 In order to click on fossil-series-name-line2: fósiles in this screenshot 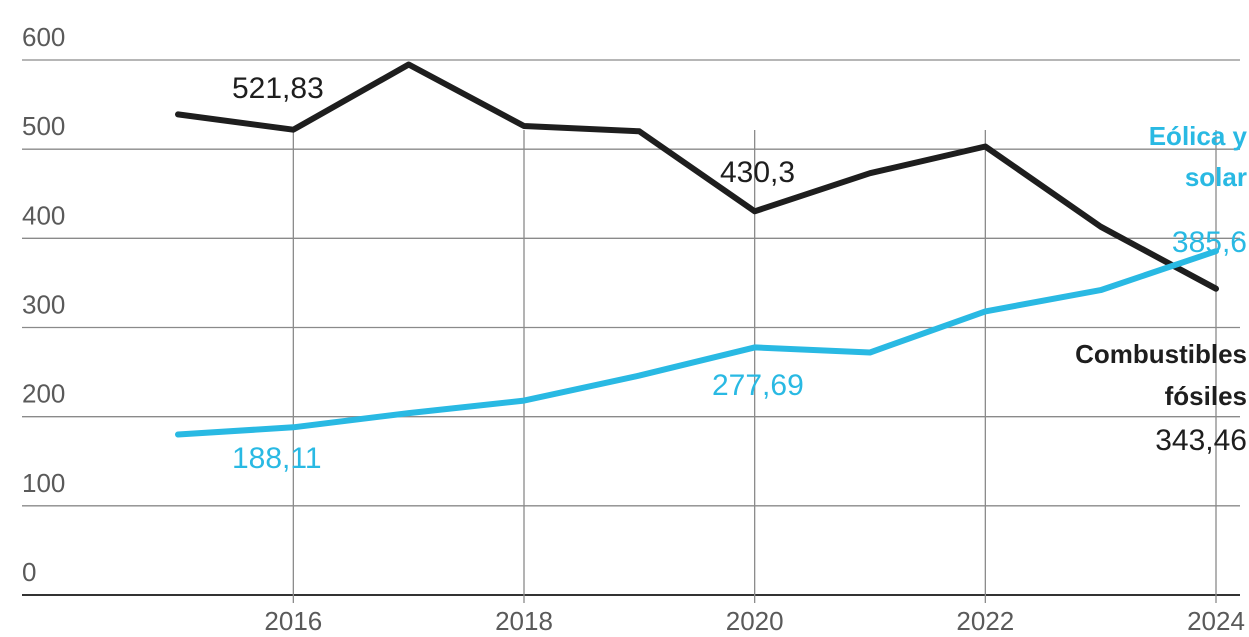, I will do `click(1206, 396)`.